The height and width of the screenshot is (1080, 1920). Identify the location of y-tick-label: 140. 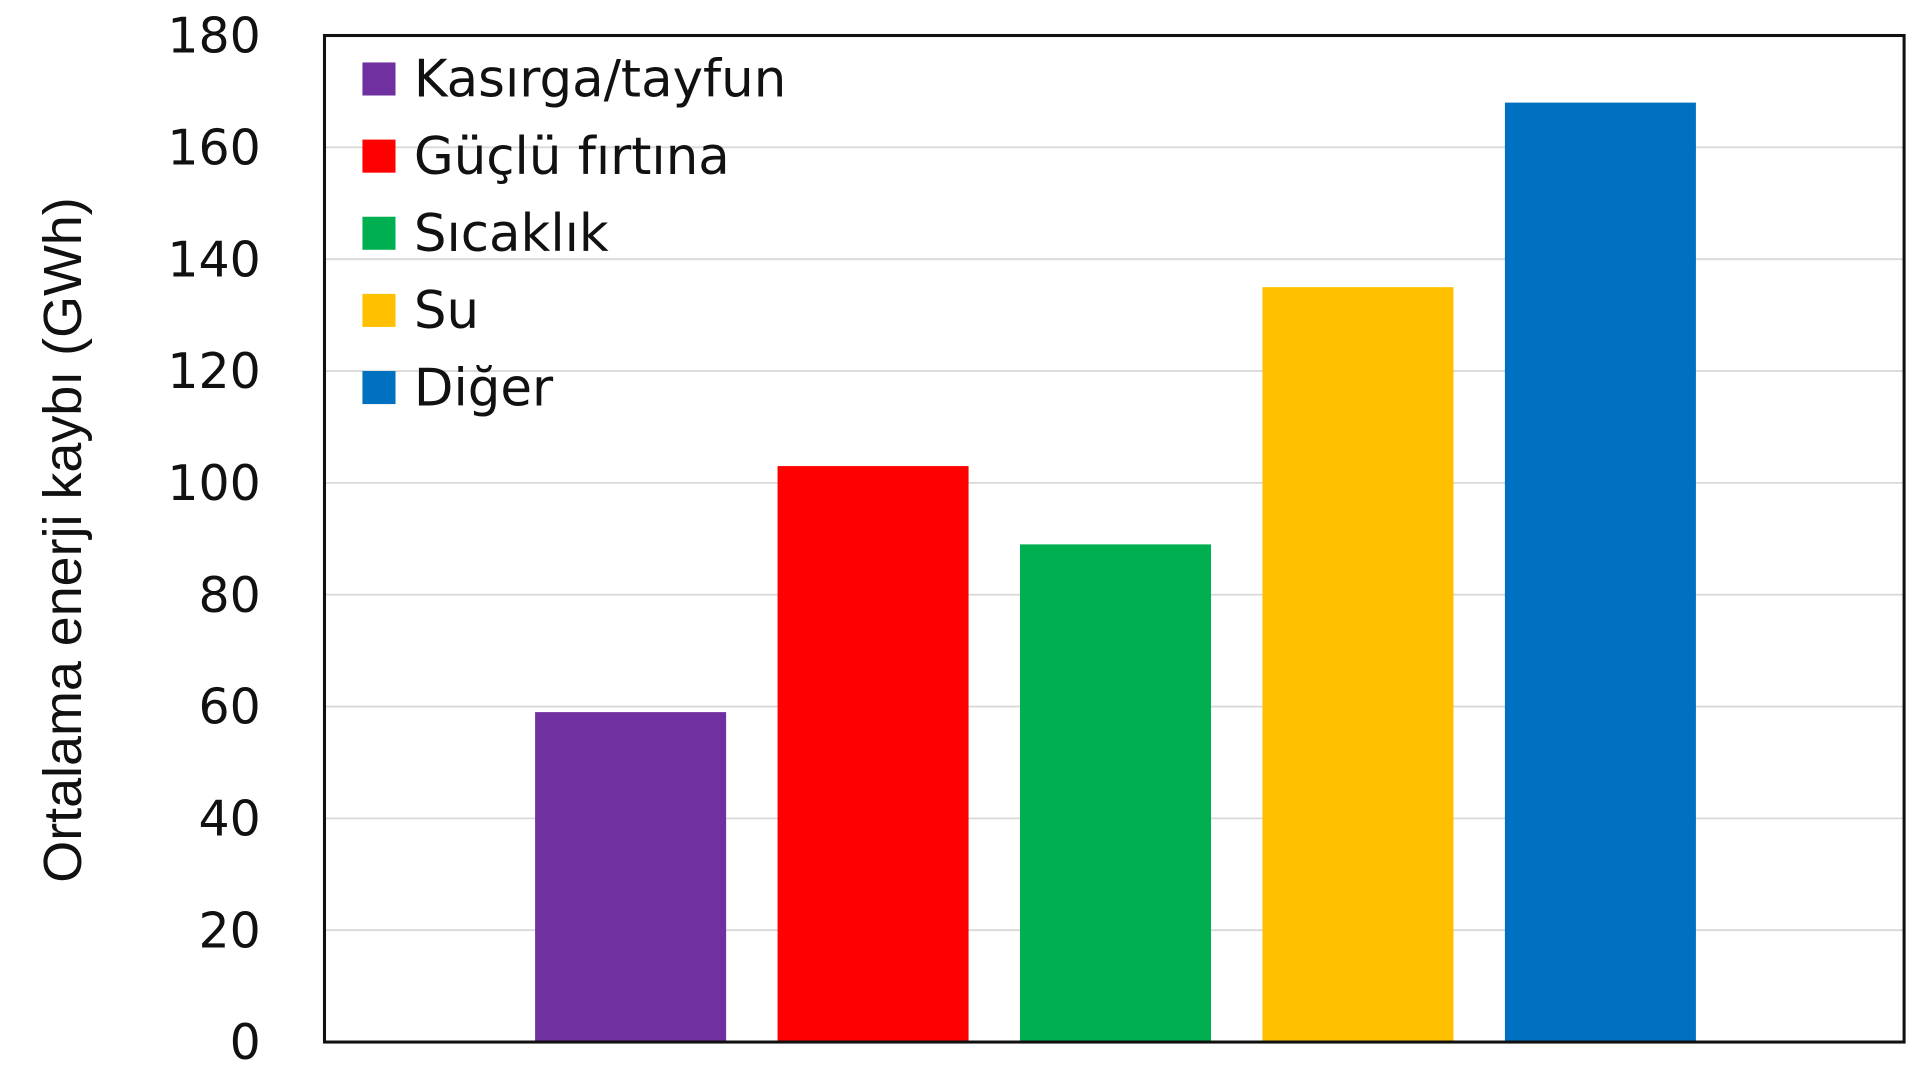
(213, 259).